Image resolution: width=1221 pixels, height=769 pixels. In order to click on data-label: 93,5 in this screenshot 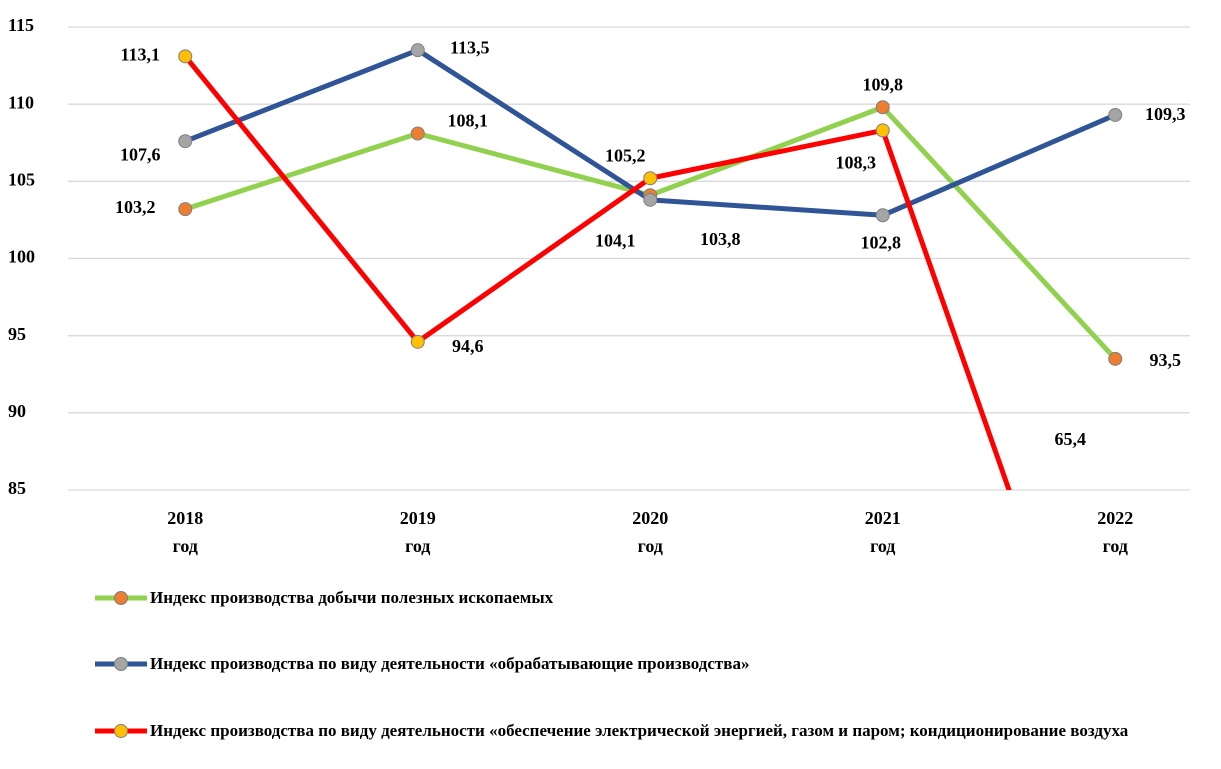, I will do `click(1166, 360)`.